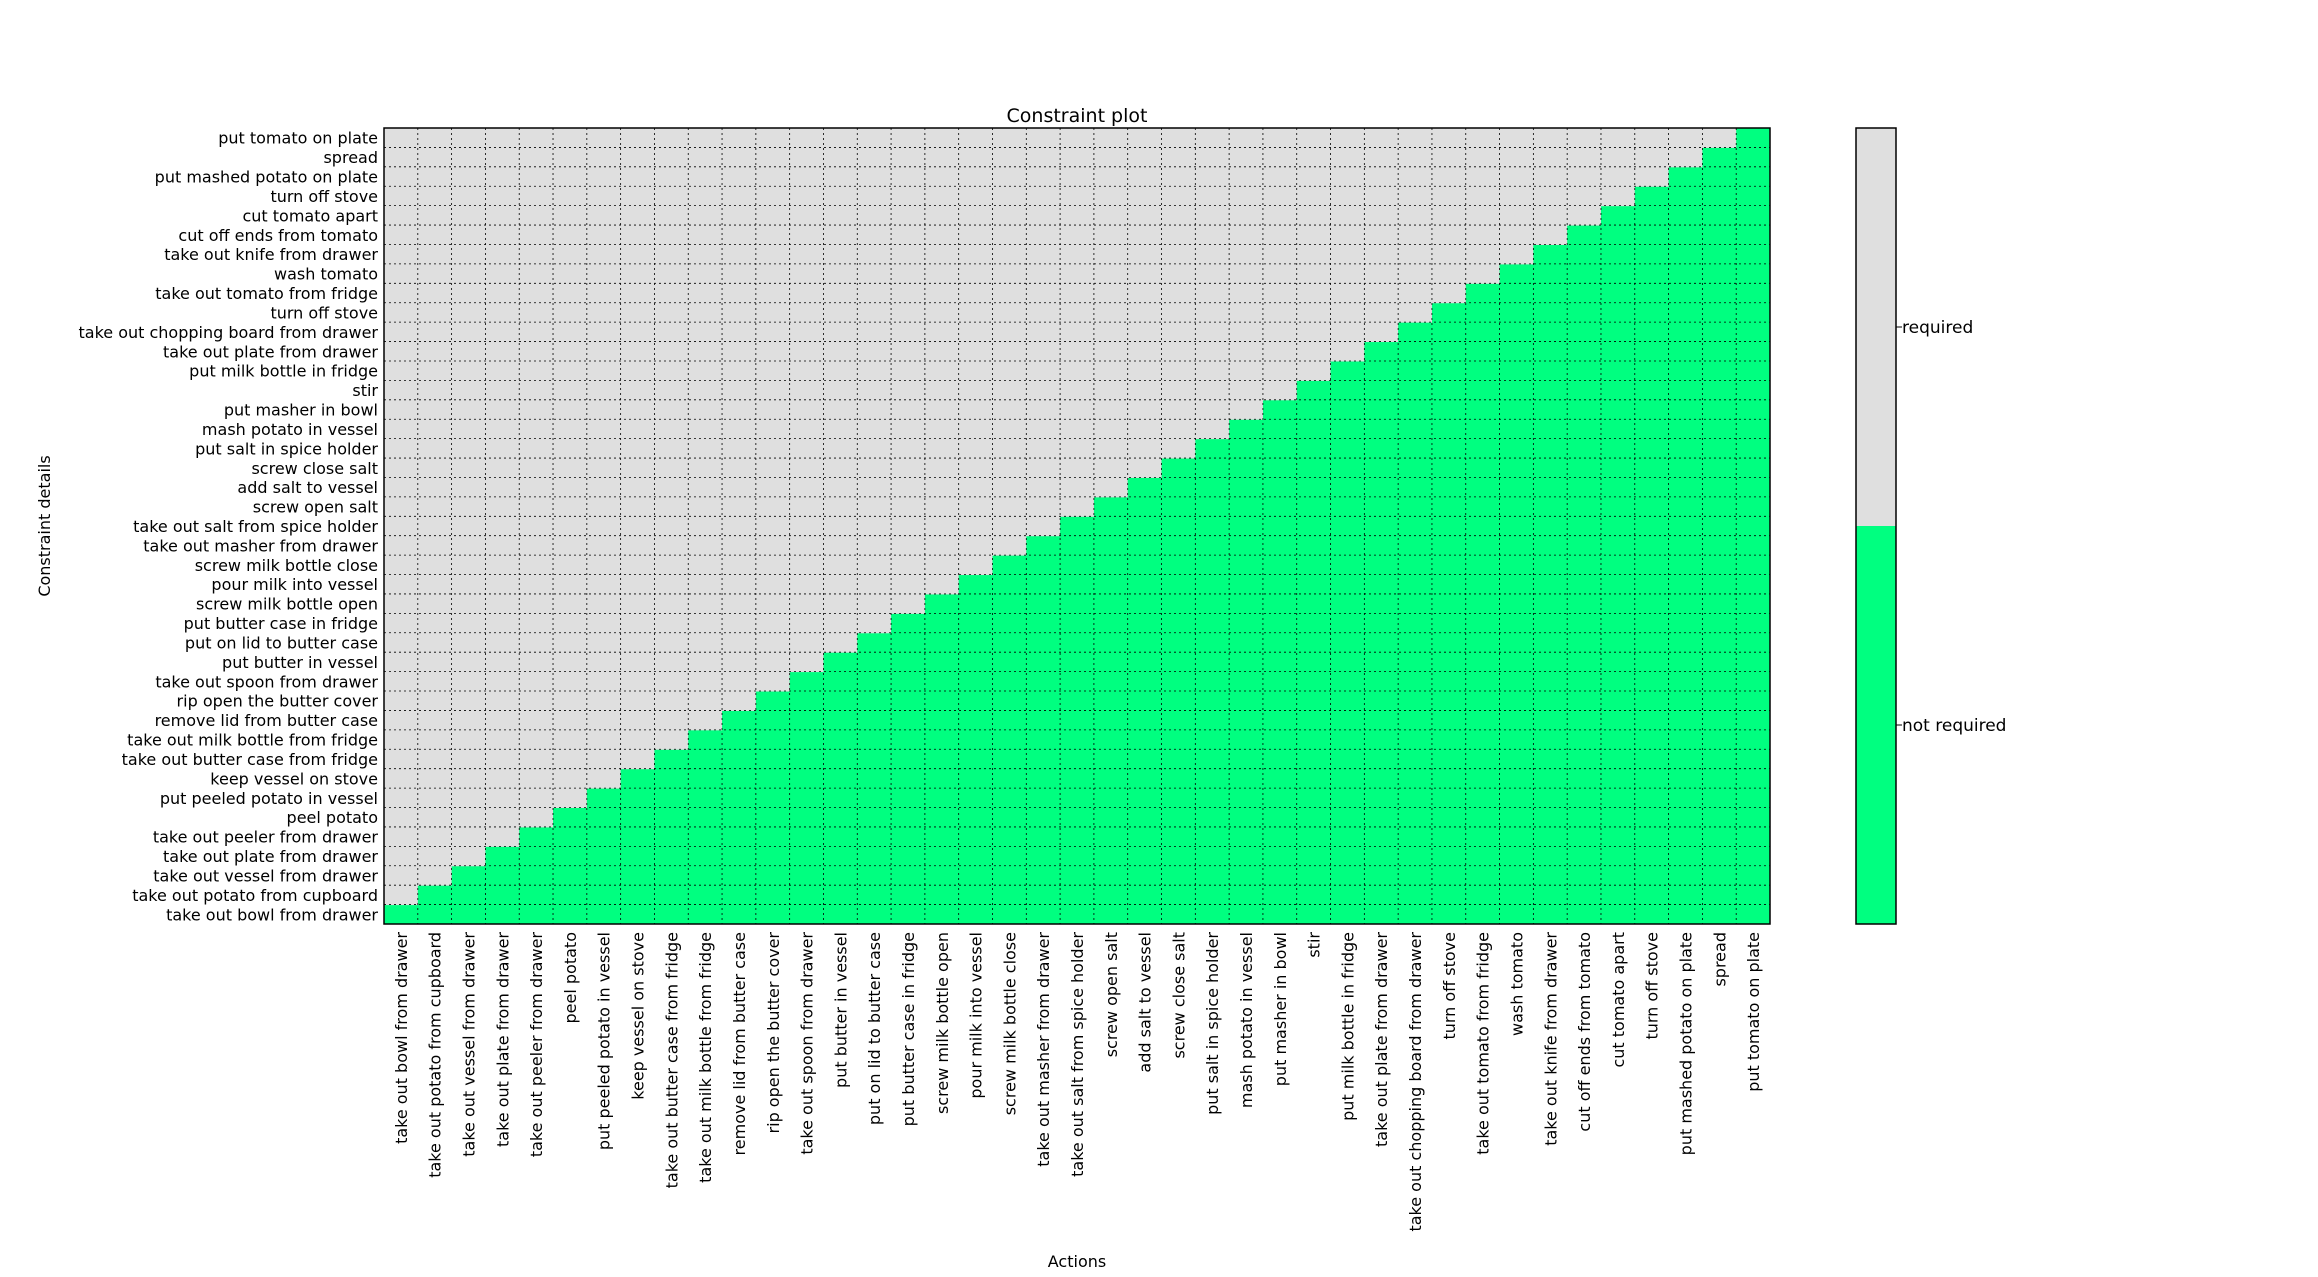 The image size is (2318, 1277). Describe the element at coordinates (1483, 1043) in the screenshot. I see `x-tick-label: take out tomato from fridge` at that location.